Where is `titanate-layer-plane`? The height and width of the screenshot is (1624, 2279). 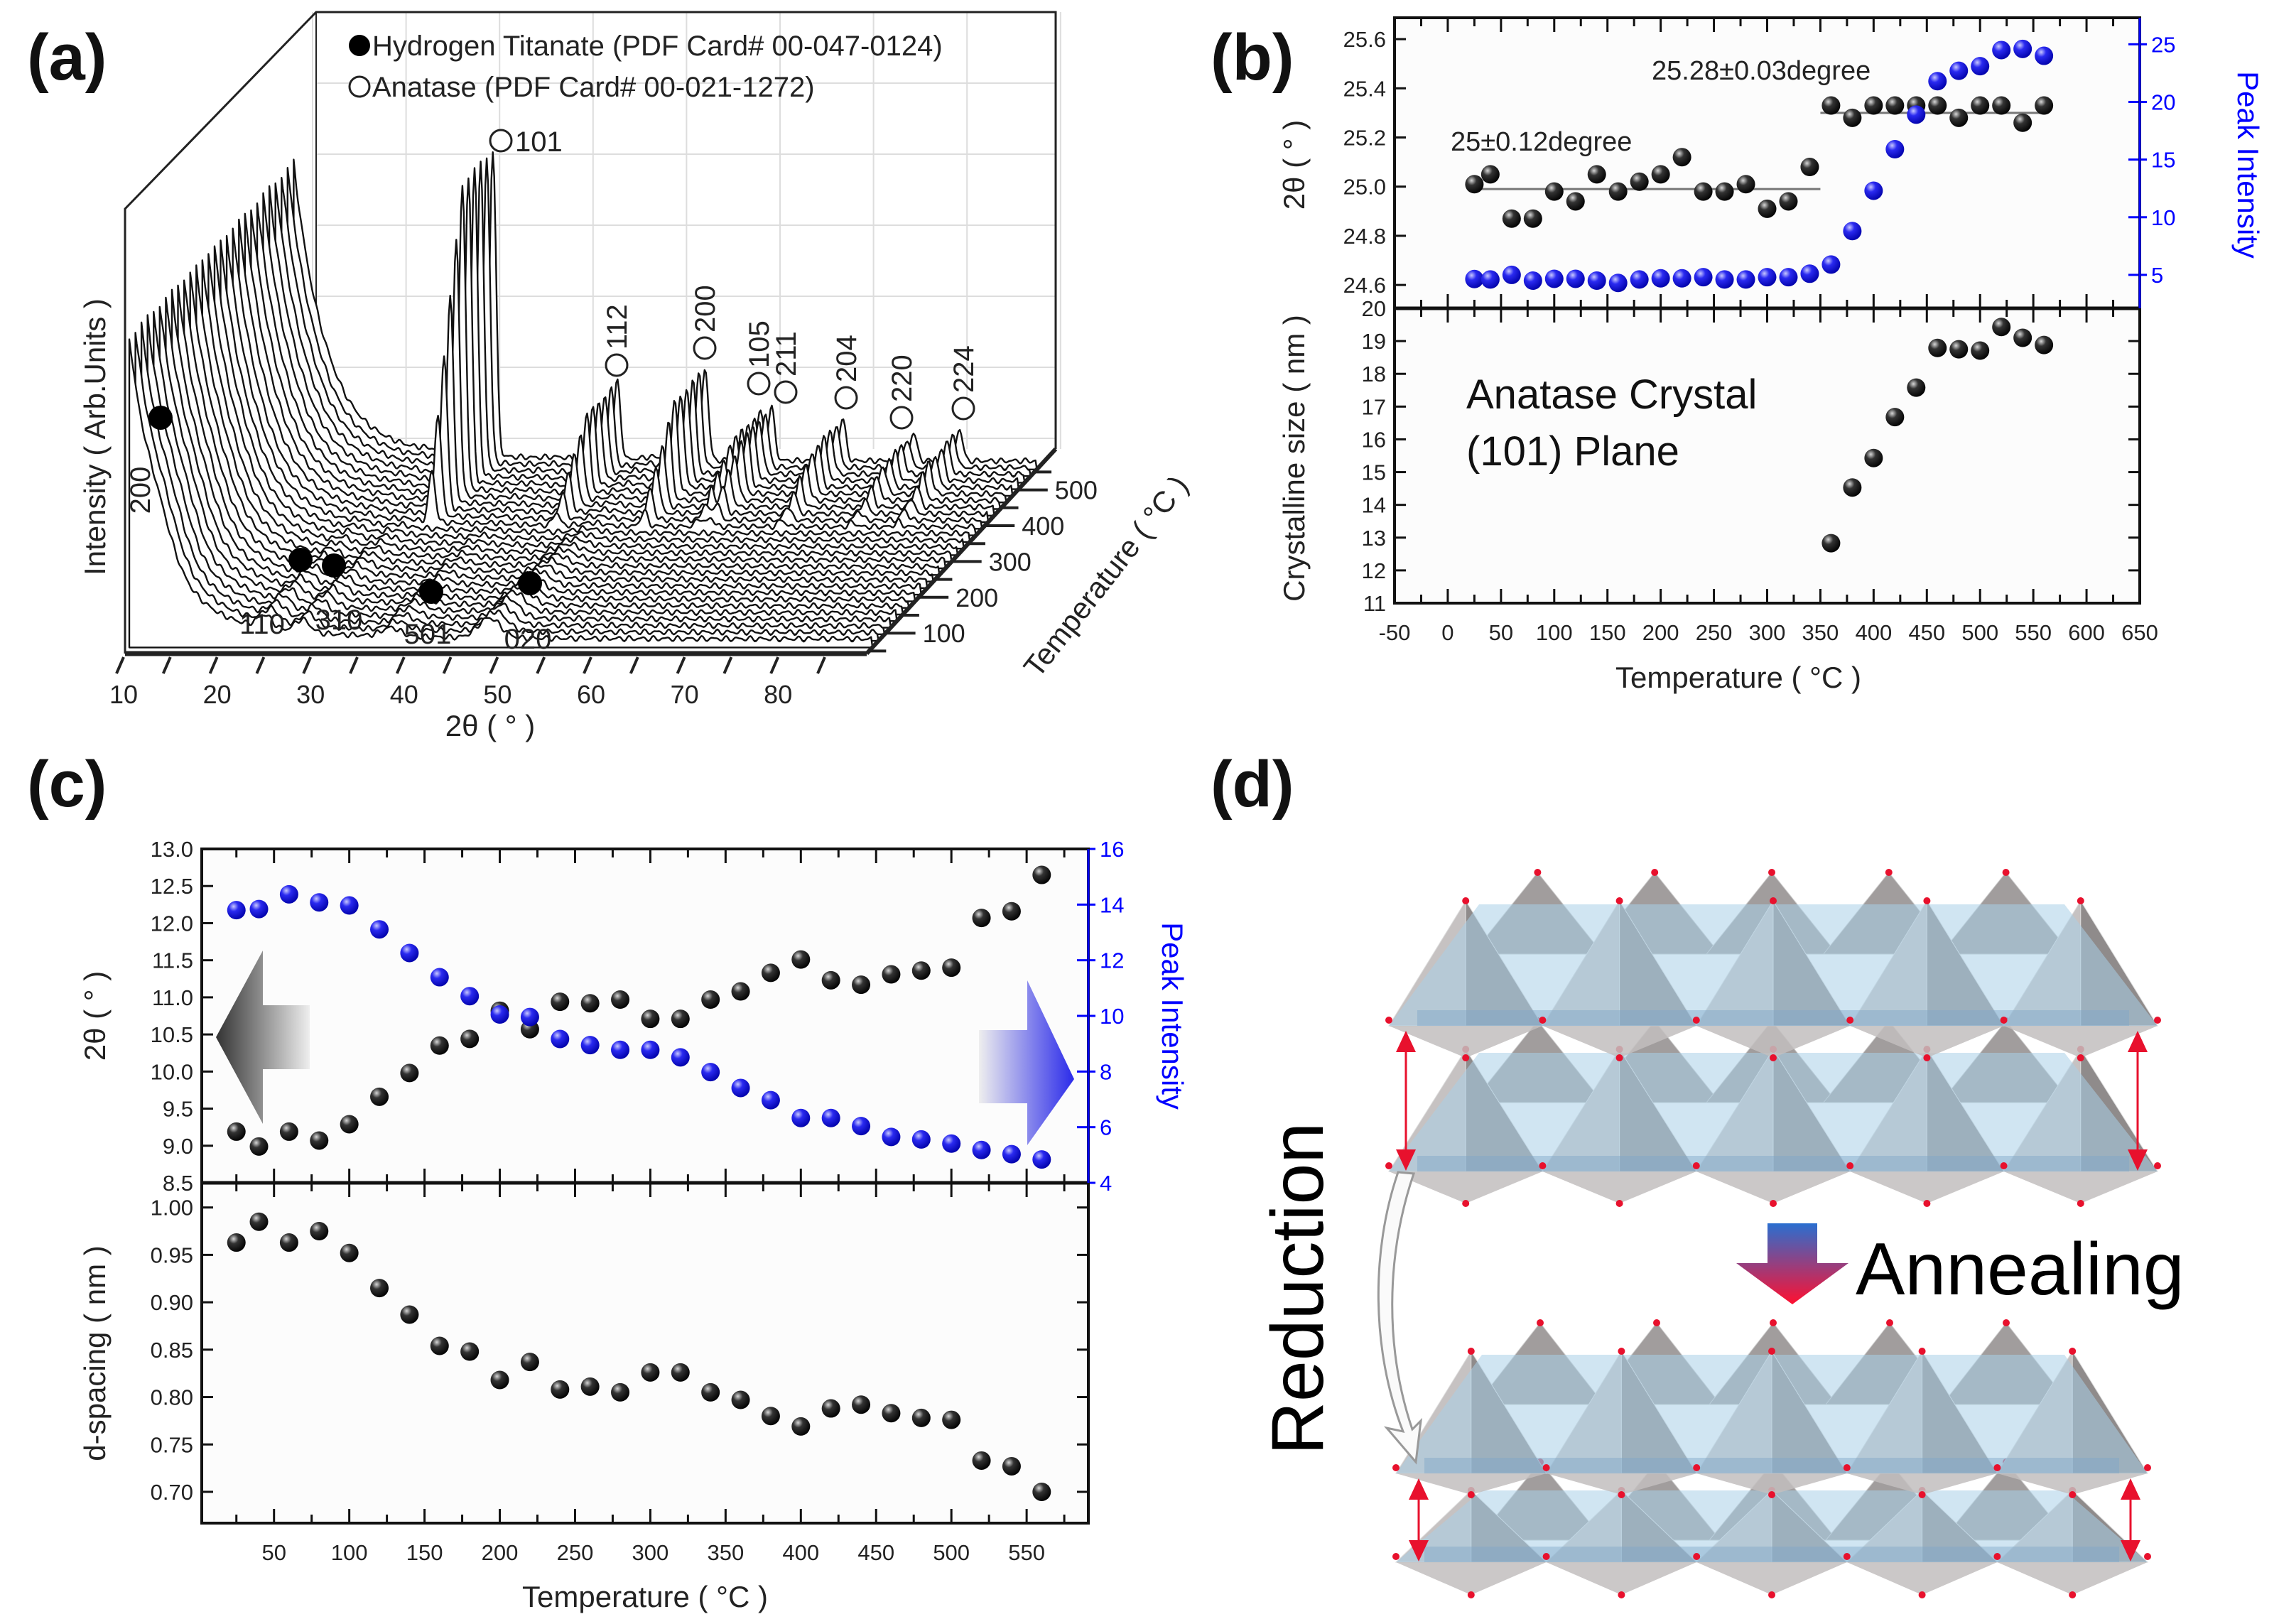 titanate-layer-plane is located at coordinates (1772, 1414).